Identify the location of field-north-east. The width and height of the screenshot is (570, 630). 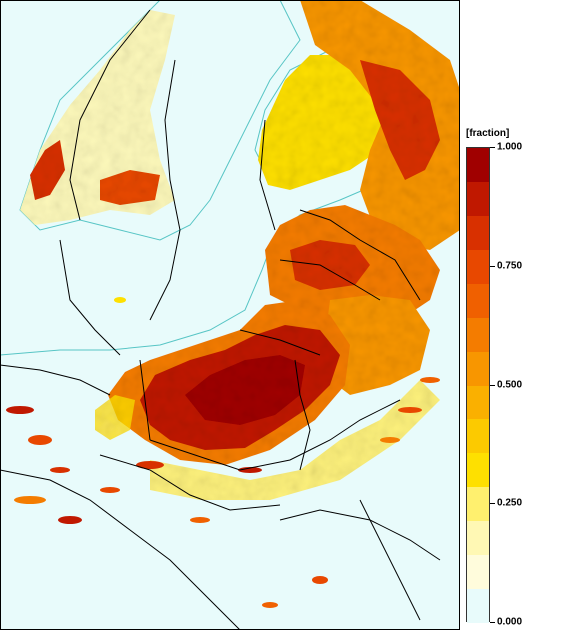
(380, 125).